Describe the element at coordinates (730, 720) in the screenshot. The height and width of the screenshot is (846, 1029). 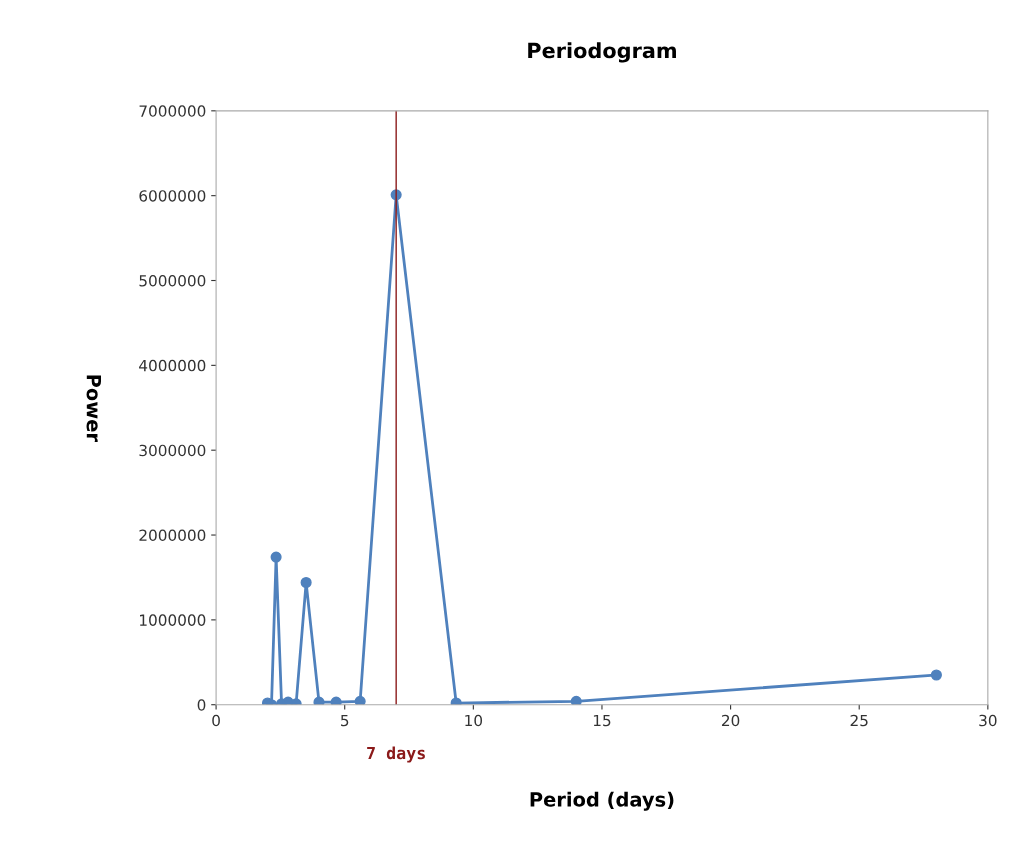
I see `x-tick-label: 20` at that location.